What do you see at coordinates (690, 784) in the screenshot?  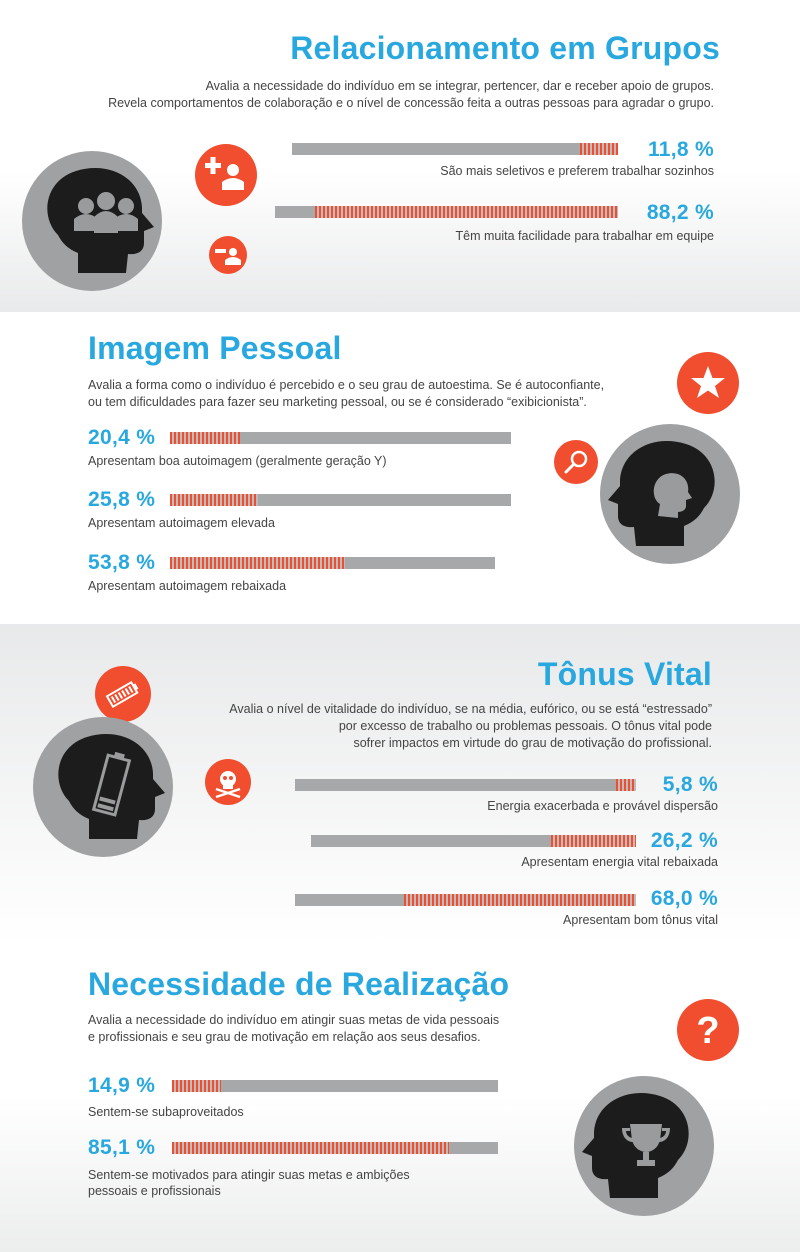 I see `bar-value-label: 5,8 %` at bounding box center [690, 784].